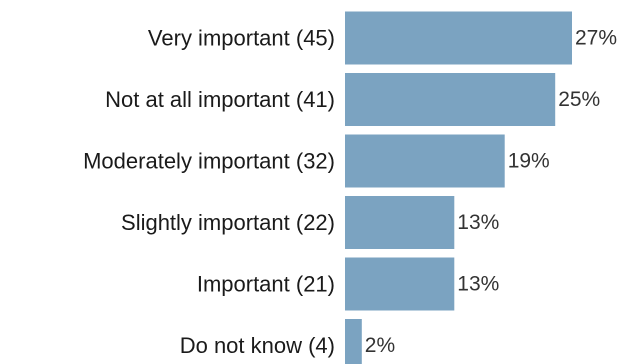 This screenshot has height=364, width=634. Describe the element at coordinates (380, 345) in the screenshot. I see `value-label-5: 2%` at that location.